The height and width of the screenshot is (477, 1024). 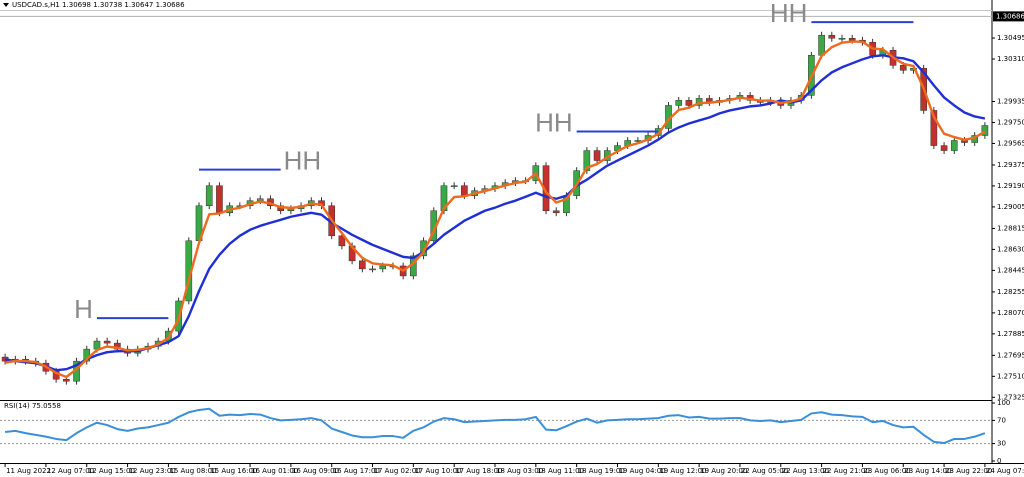 What do you see at coordinates (927, 471) in the screenshot?
I see `x-tick-label: 23 Aug 14:00` at bounding box center [927, 471].